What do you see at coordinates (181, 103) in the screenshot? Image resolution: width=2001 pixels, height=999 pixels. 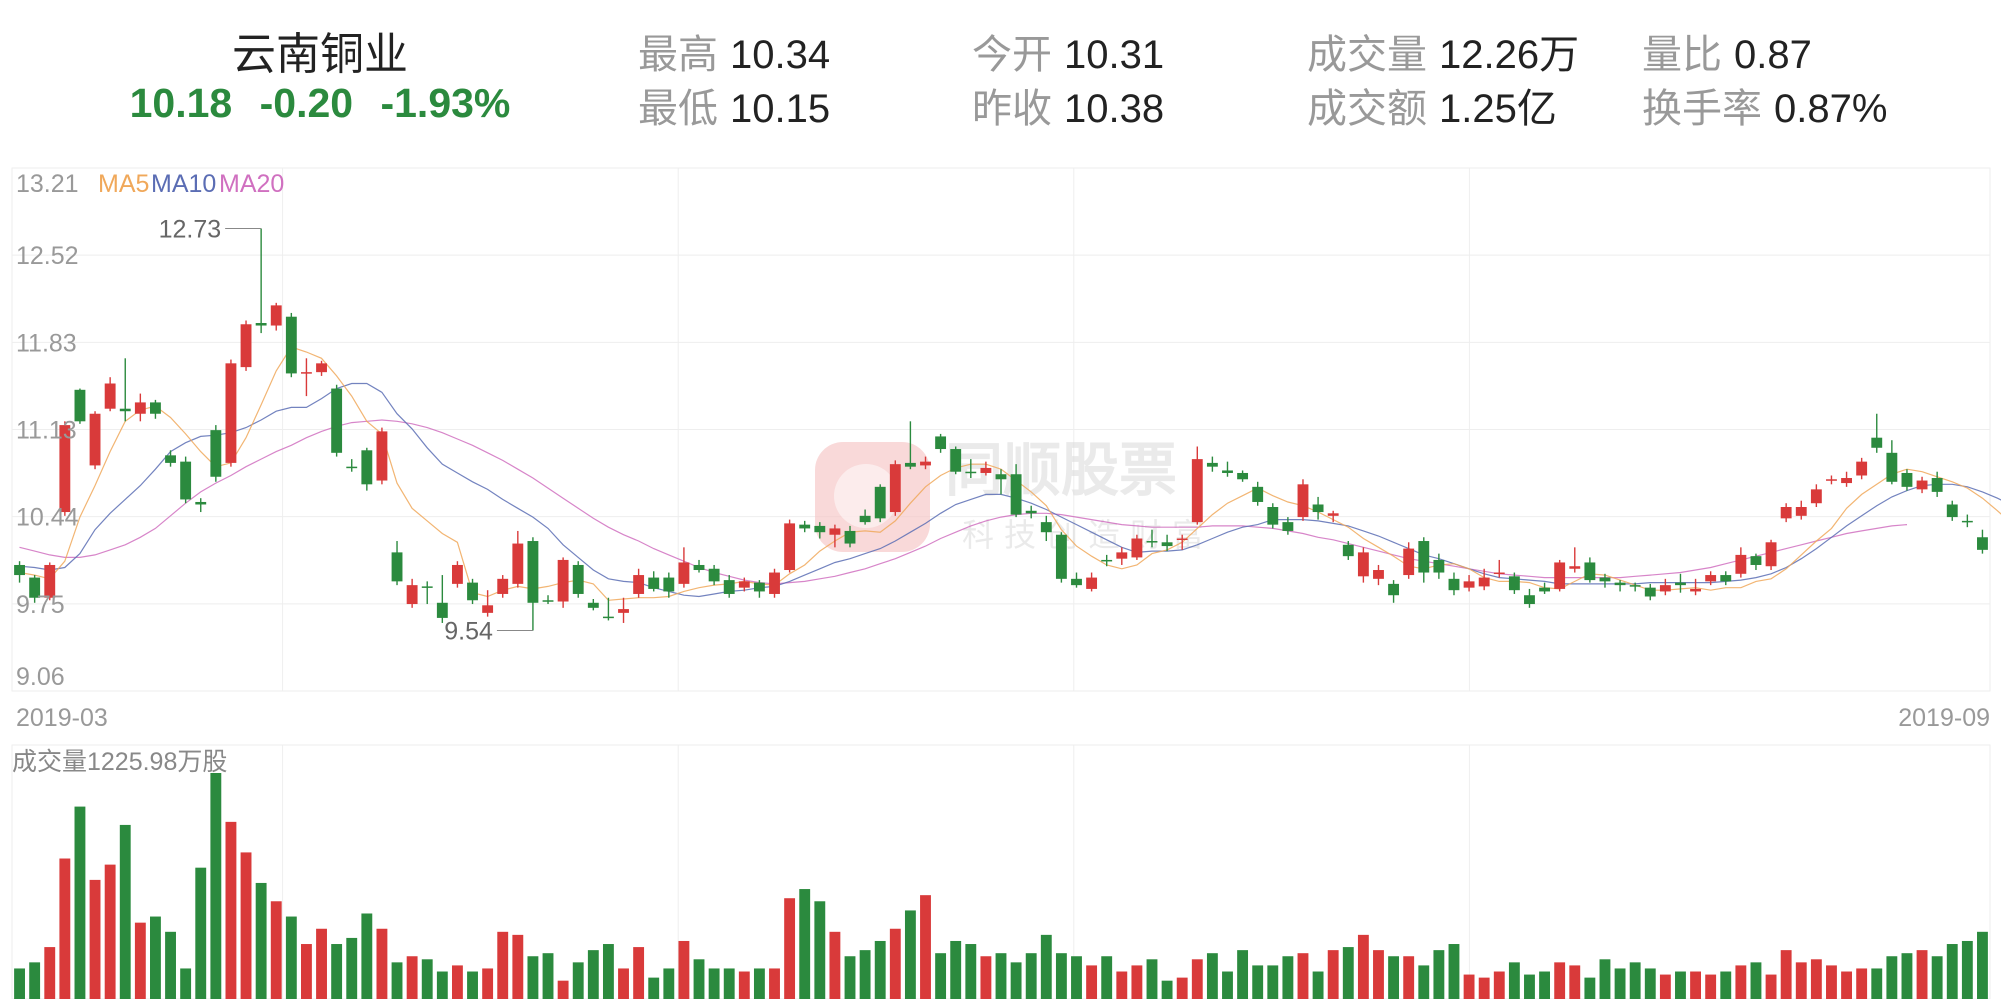 I see `current-price: 10.18` at bounding box center [181, 103].